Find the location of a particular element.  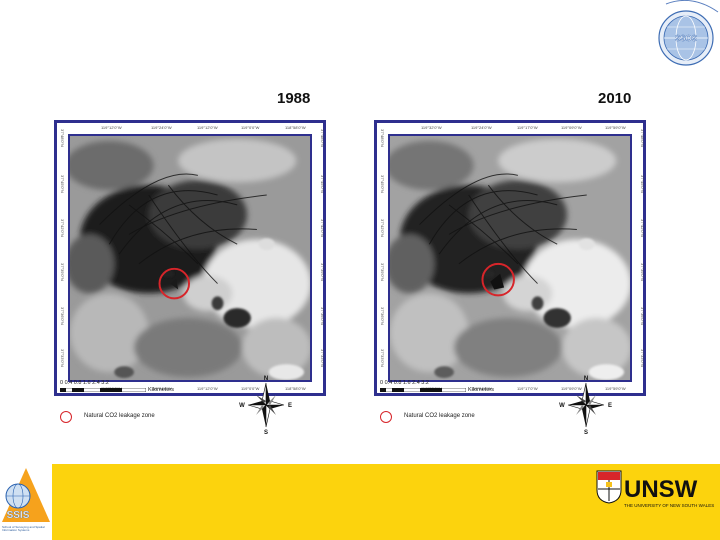

ssis-logo: SSIS is located at coordinates (26, 503).